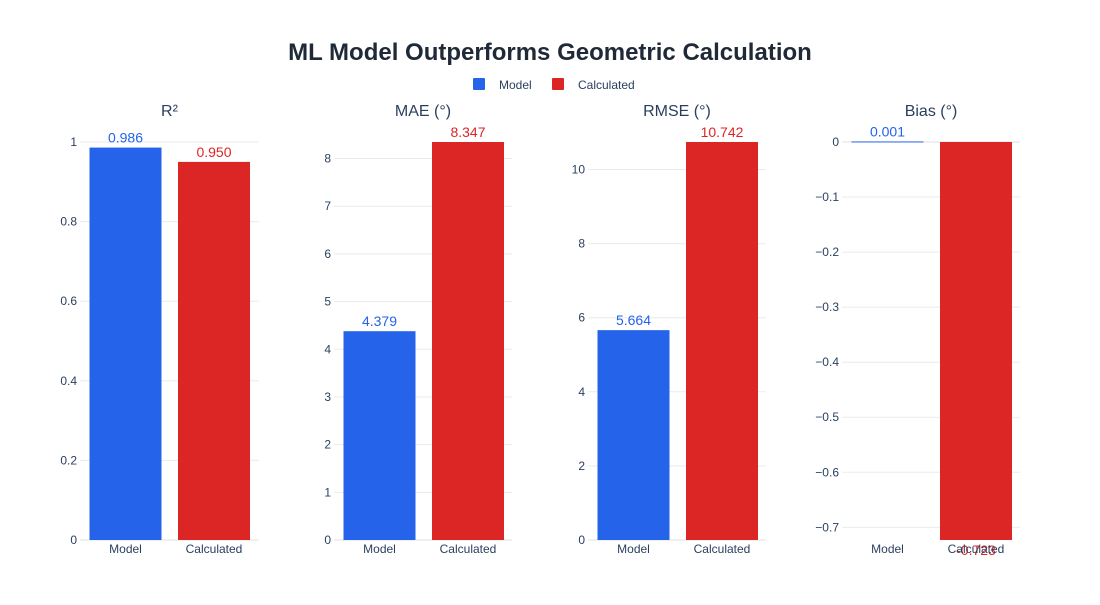  I want to click on bar-mae-model, so click(379, 435).